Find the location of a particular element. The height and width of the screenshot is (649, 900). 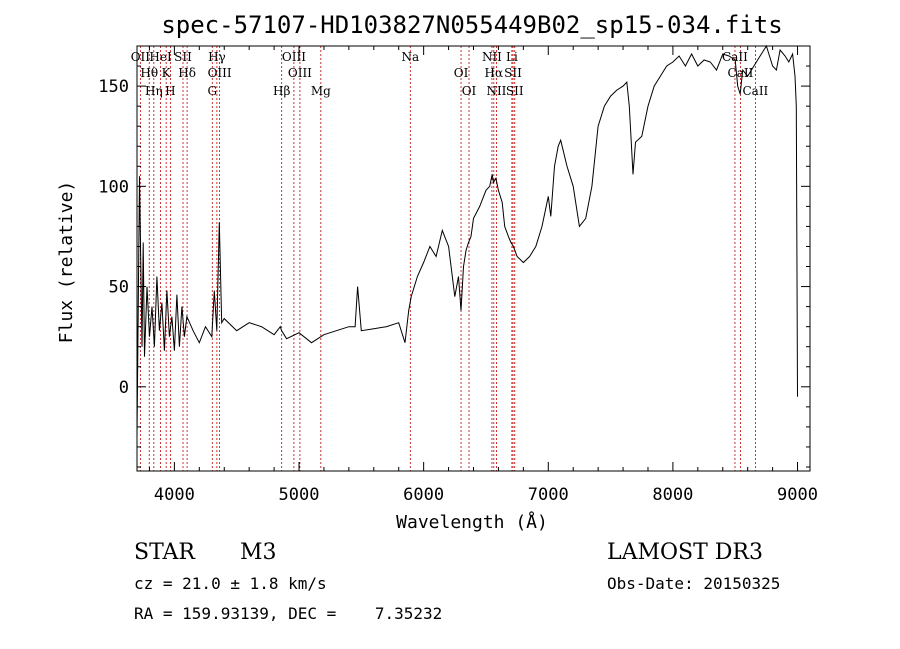

survey-name: LAMOST DR3 is located at coordinates (685, 552).